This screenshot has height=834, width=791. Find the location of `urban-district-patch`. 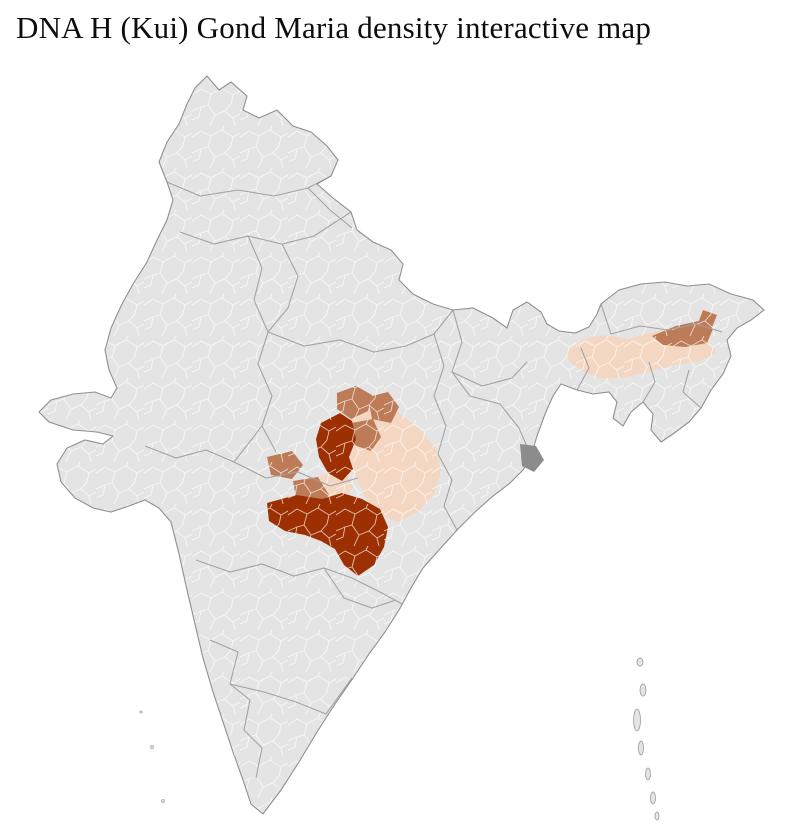

urban-district-patch is located at coordinates (532, 458).